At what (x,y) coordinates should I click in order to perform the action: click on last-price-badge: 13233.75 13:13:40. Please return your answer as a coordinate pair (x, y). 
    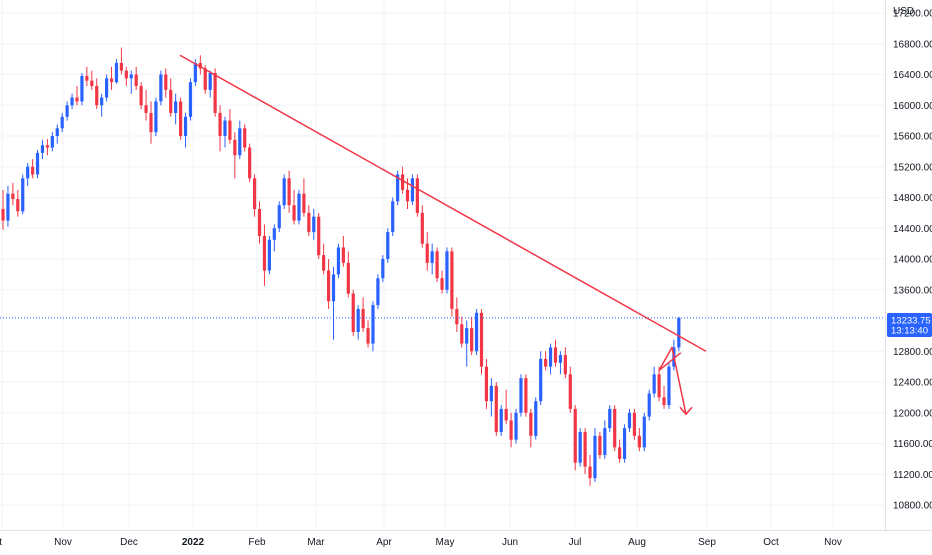
    Looking at the image, I should click on (909, 325).